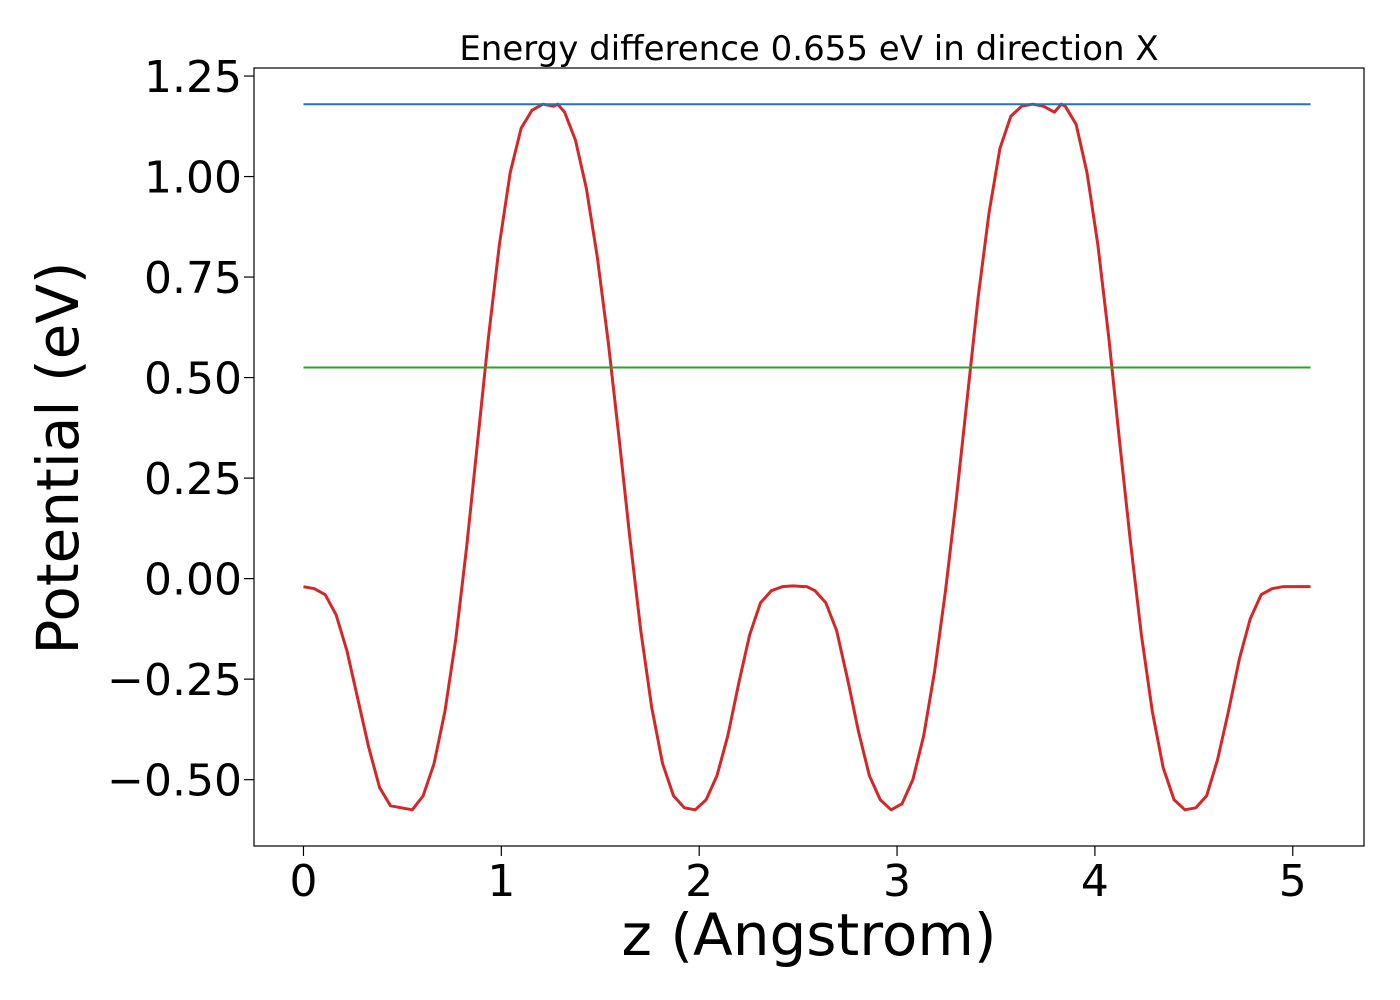 This screenshot has width=1400, height=1000. I want to click on y-tick-label: 0.25, so click(193, 479).